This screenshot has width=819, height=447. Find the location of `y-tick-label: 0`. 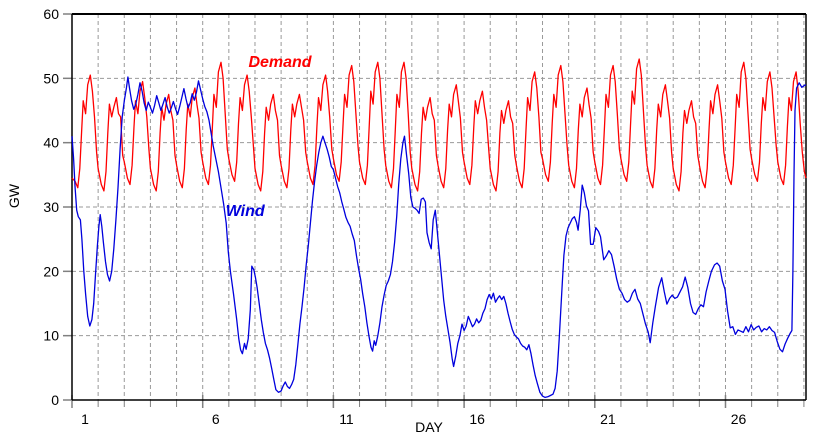

y-tick-label: 0 is located at coordinates (55, 400).